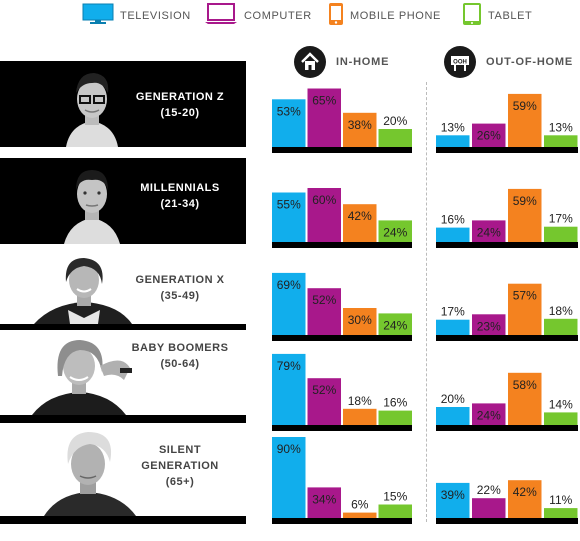 This screenshot has width=580, height=541. Describe the element at coordinates (561, 404) in the screenshot. I see `bar-value-label: 14%` at that location.